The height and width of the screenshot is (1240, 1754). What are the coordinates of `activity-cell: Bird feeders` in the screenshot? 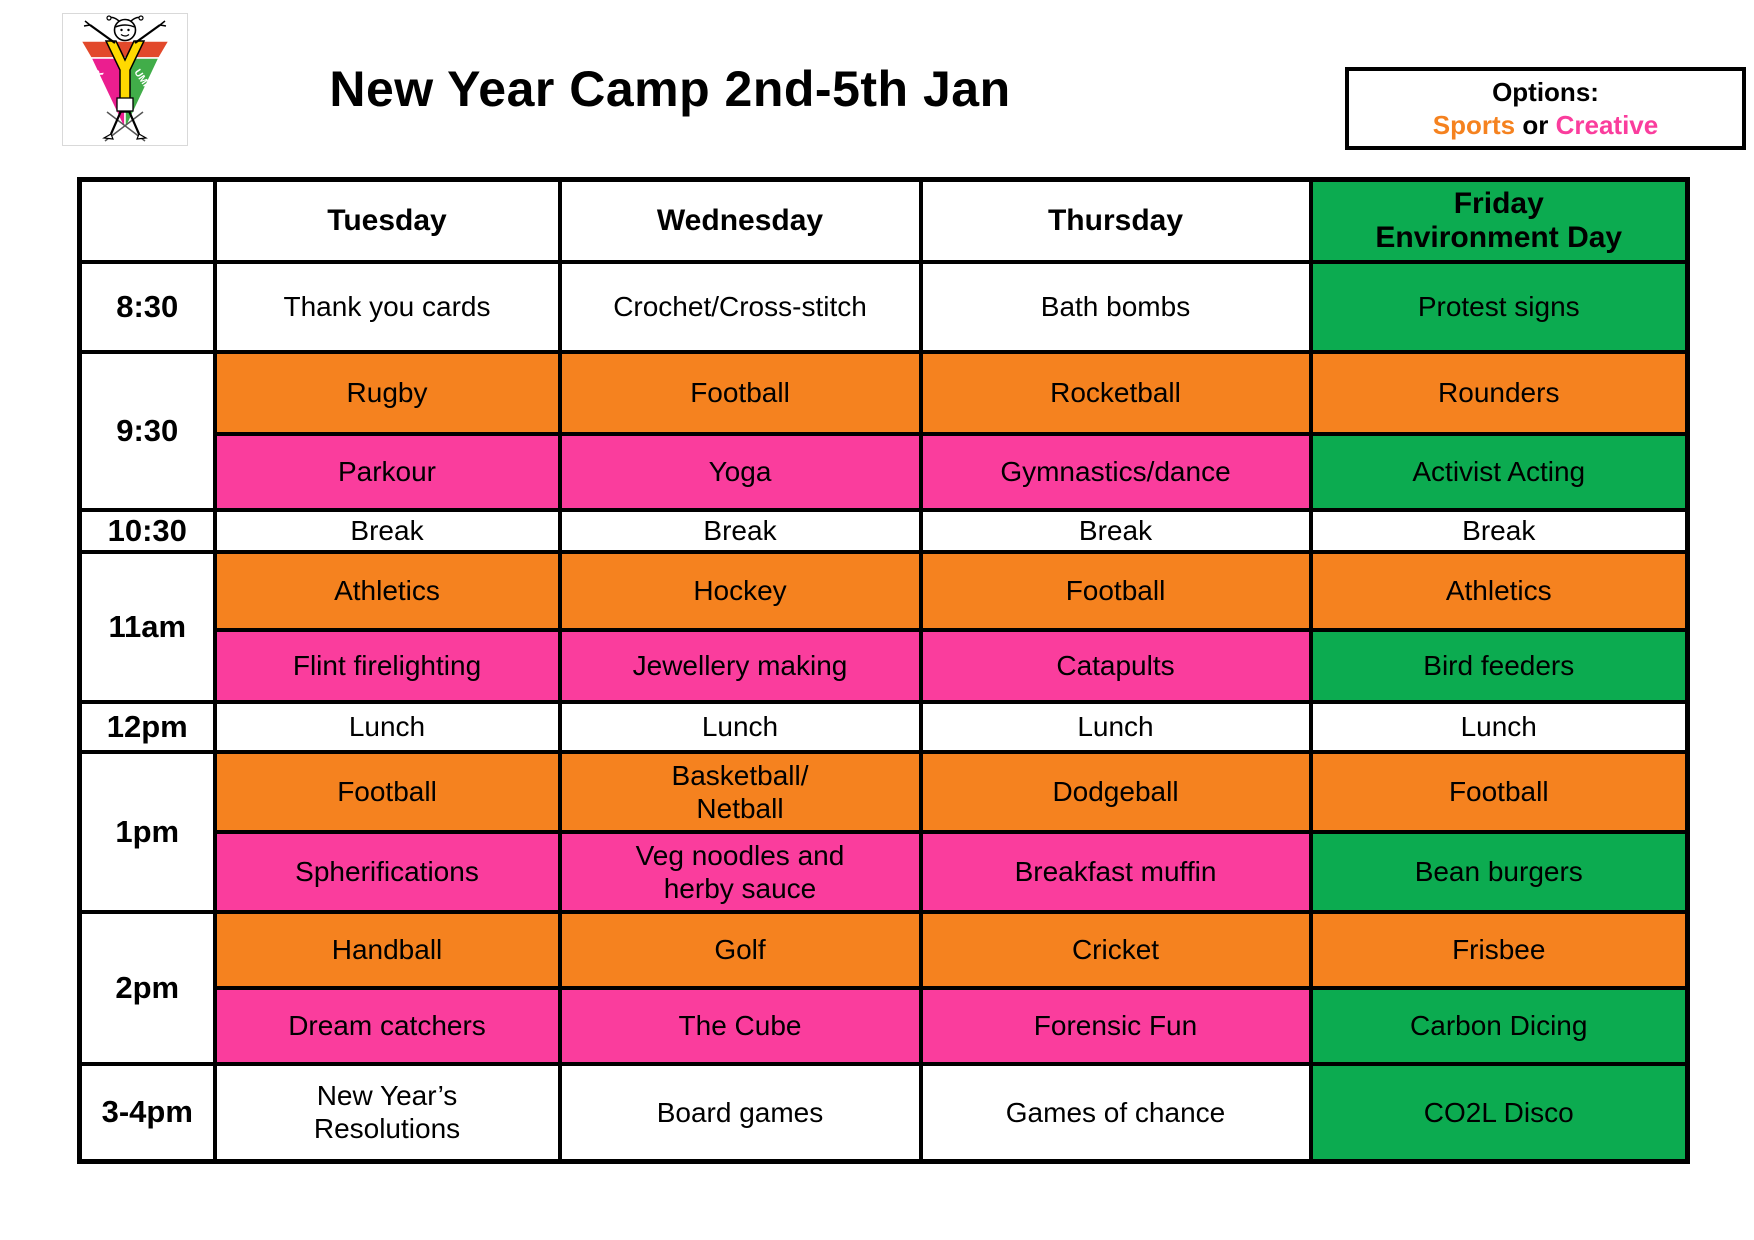 It's located at (1499, 665).